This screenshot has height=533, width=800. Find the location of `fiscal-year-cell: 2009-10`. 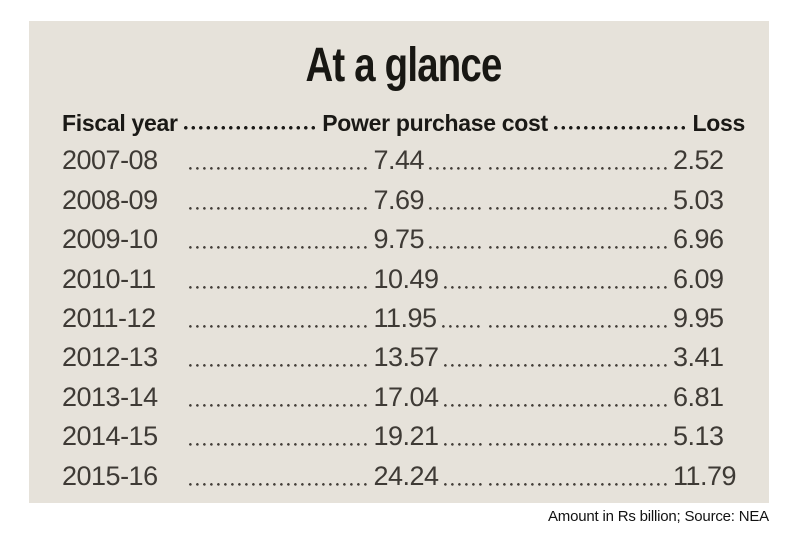

fiscal-year-cell: 2009-10 is located at coordinates (110, 239).